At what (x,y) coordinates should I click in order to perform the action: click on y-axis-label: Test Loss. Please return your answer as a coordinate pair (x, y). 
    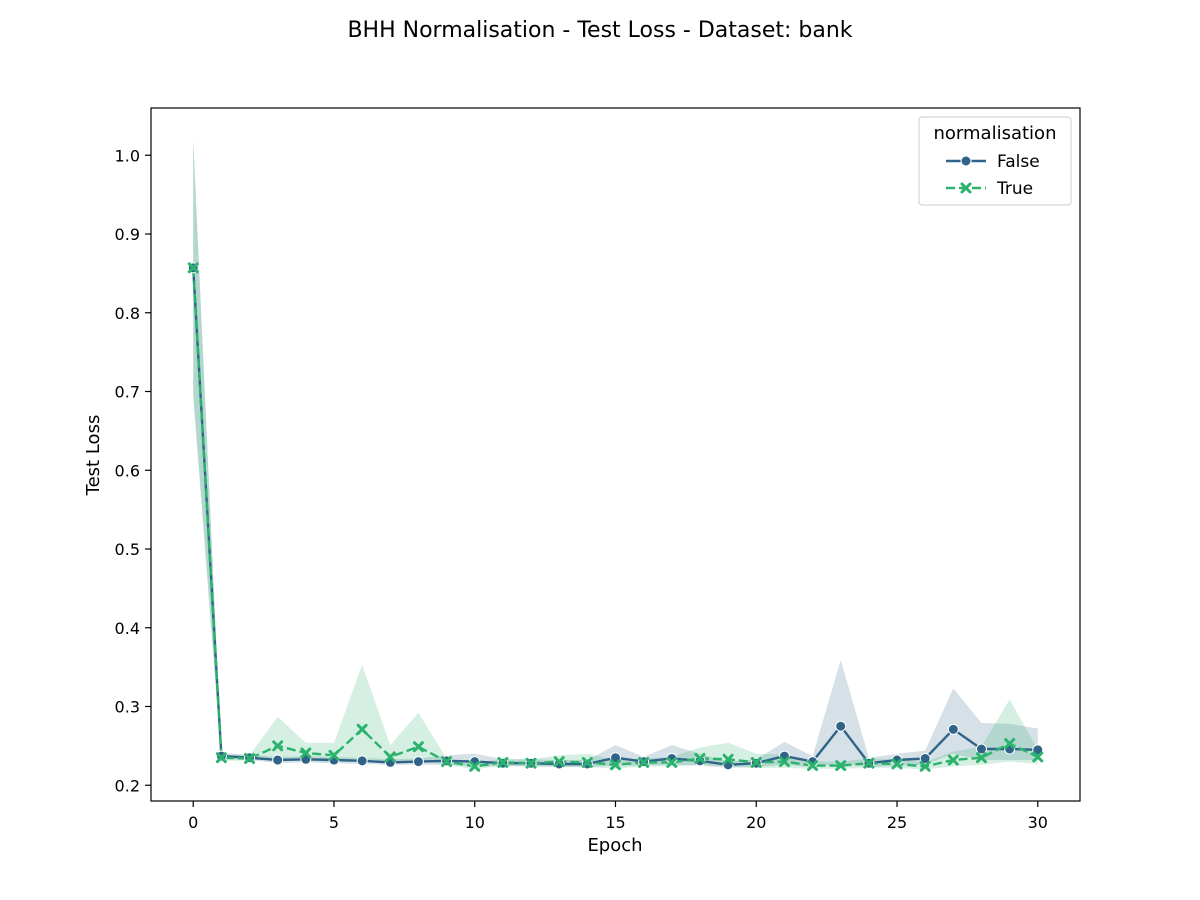
    Looking at the image, I should click on (93, 456).